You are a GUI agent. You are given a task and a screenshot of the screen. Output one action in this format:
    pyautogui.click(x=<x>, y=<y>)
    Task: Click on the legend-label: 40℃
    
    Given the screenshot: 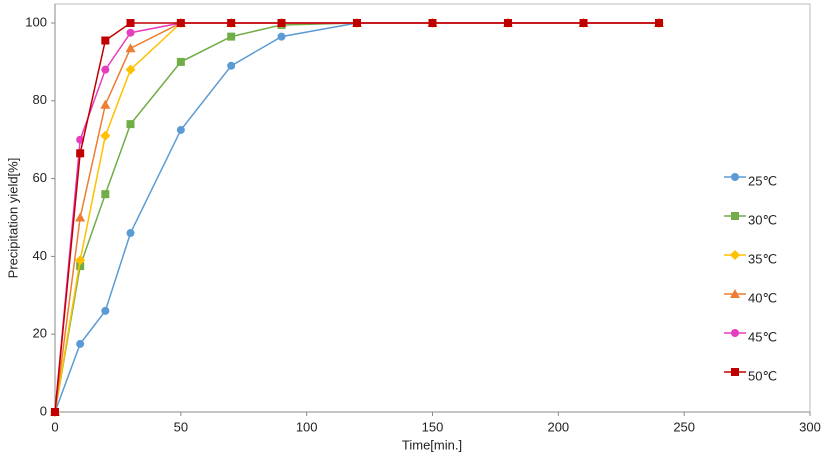 What is the action you would take?
    pyautogui.click(x=762, y=297)
    